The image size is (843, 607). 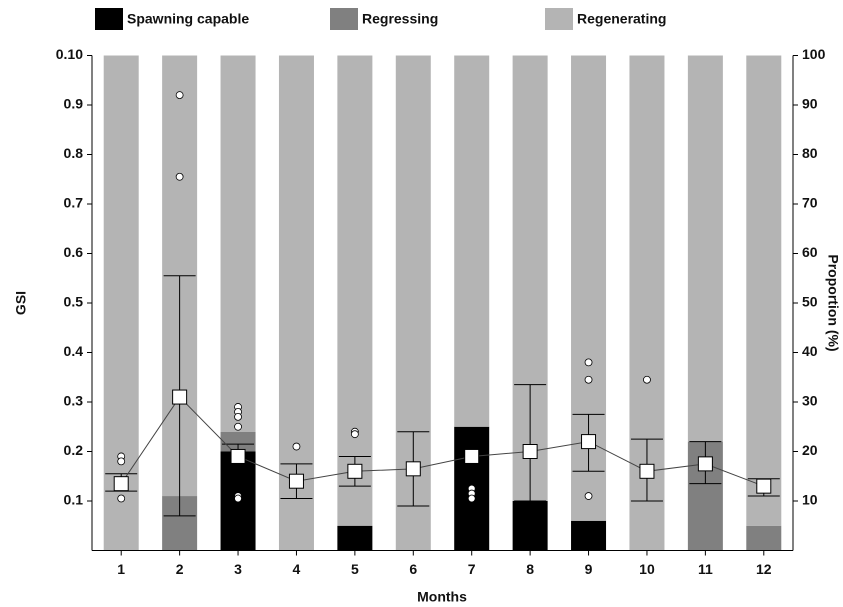 What do you see at coordinates (621, 19) in the screenshot?
I see `legend-label: Regenerating` at bounding box center [621, 19].